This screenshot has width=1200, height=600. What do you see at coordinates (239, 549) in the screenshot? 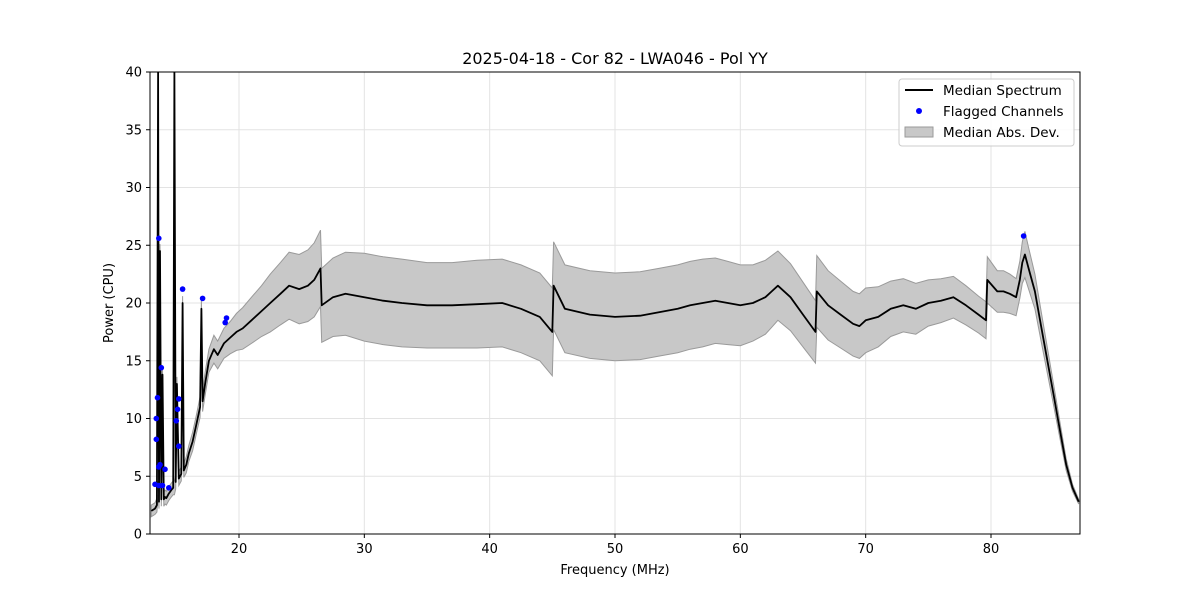
I see `x-tick-label: 20` at bounding box center [239, 549].